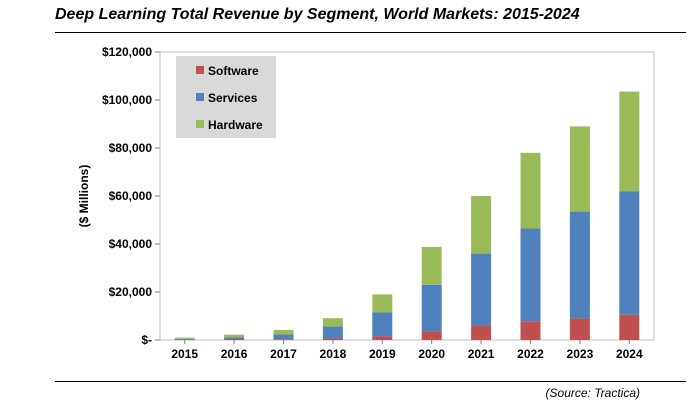  Describe the element at coordinates (200, 97) in the screenshot. I see `legend-swatch-services` at that location.